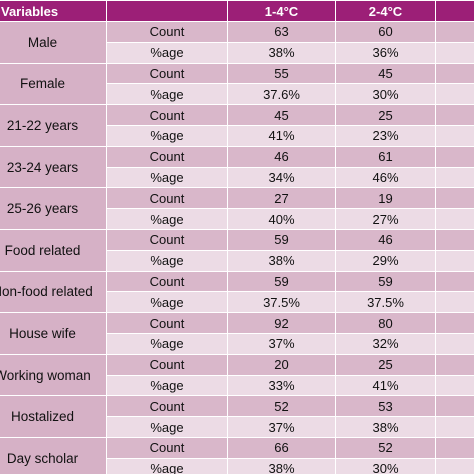 The image size is (474, 474). I want to click on group-label: Male, so click(53, 42).